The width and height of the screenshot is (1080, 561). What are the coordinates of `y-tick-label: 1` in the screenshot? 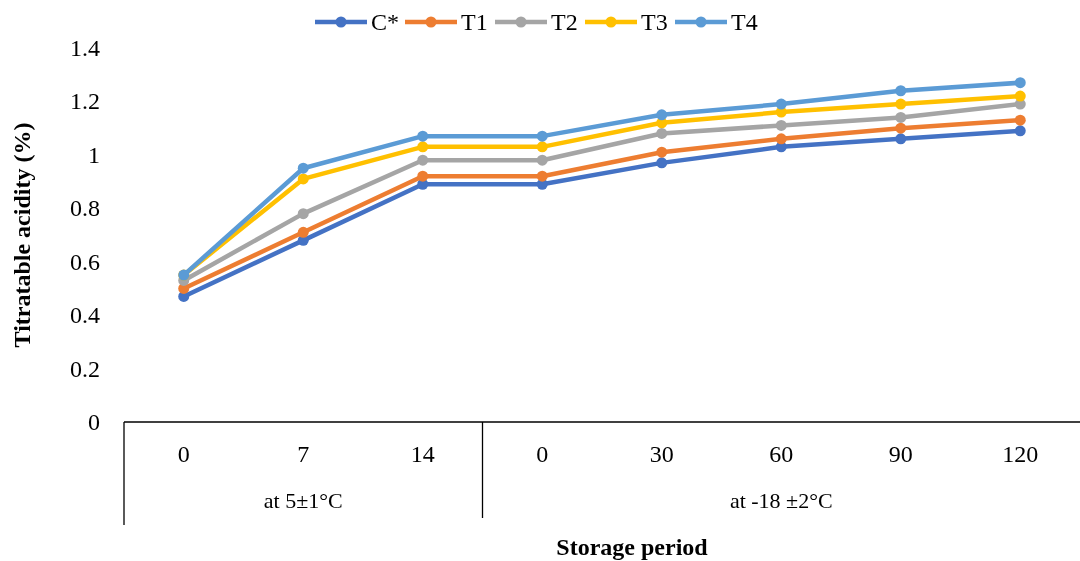 It's located at (94, 154).